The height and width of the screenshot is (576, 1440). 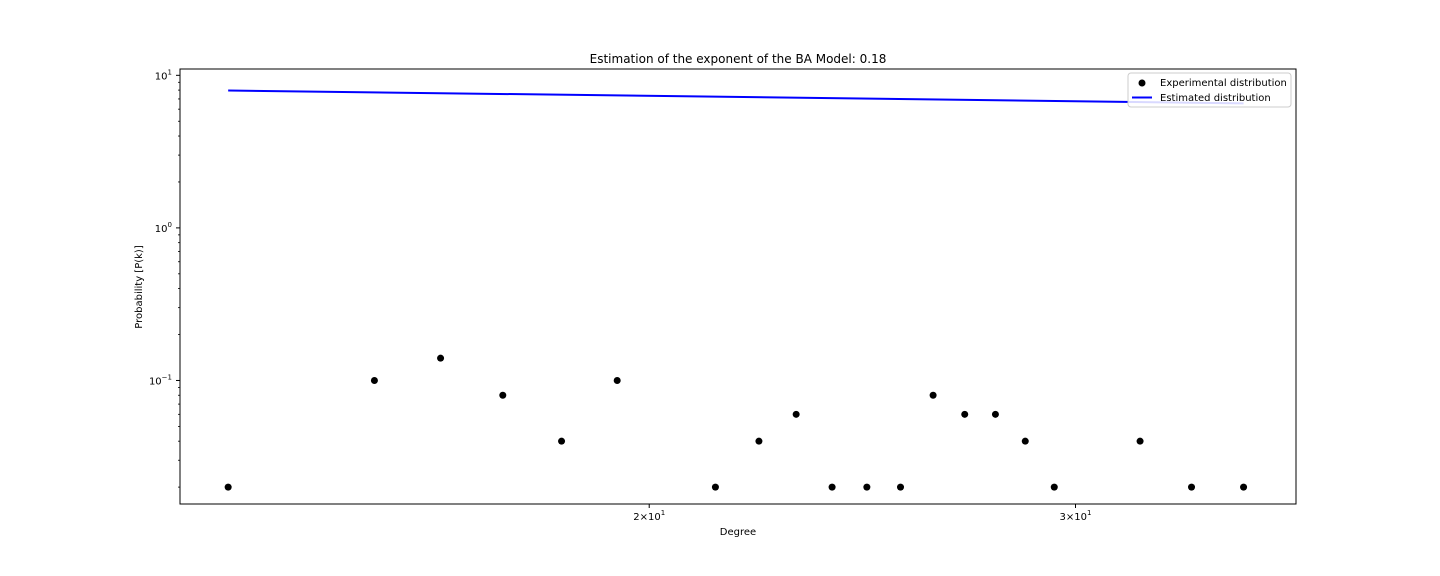 I want to click on legend-box, so click(x=1209, y=90).